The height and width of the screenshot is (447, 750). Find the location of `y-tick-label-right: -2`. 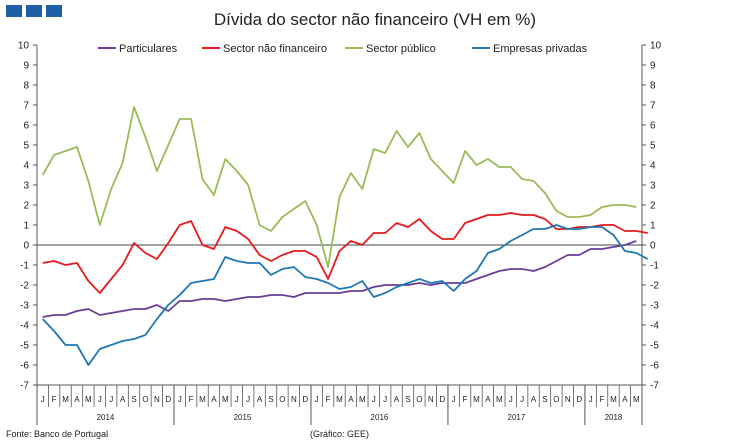

y-tick-label-right: -2 is located at coordinates (654, 286).